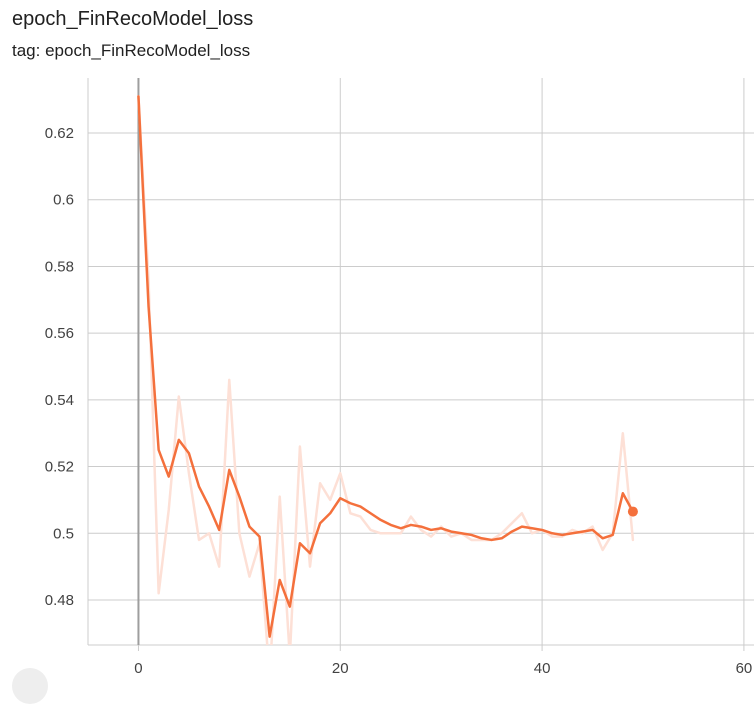 This screenshot has width=754, height=704. Describe the element at coordinates (340, 668) in the screenshot. I see `x-tick-label: 20` at that location.